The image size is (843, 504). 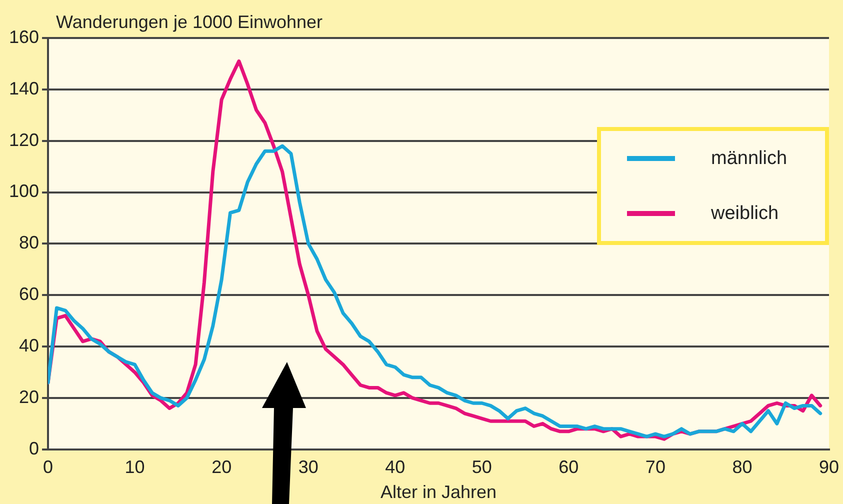 What do you see at coordinates (134, 467) in the screenshot?
I see `x-tick-label: 10` at bounding box center [134, 467].